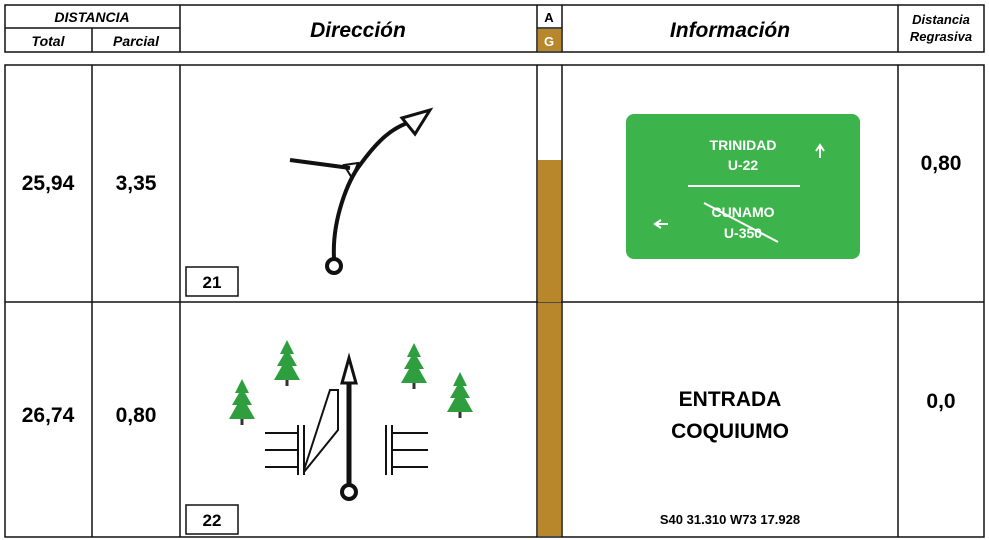  What do you see at coordinates (730, 30) in the screenshot?
I see `header-text: Información` at bounding box center [730, 30].